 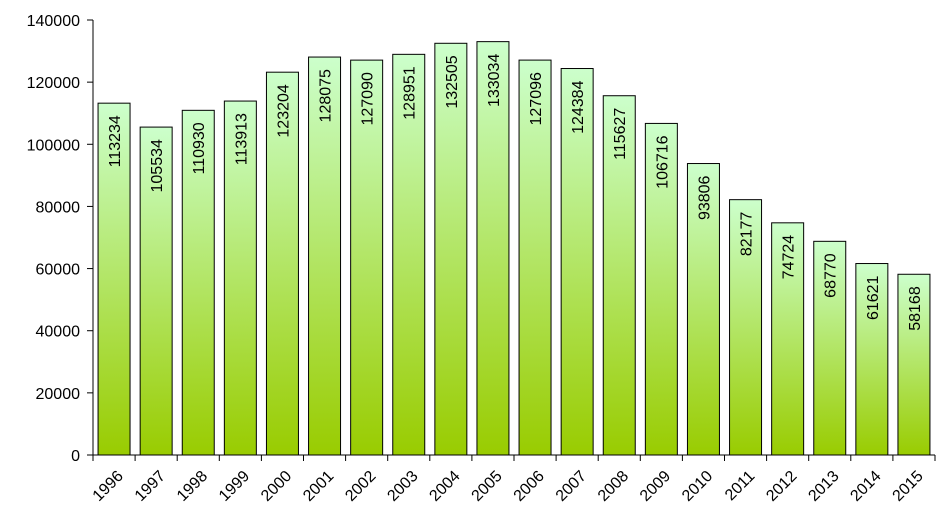 I want to click on x-tick-label: 1997, so click(x=150, y=486).